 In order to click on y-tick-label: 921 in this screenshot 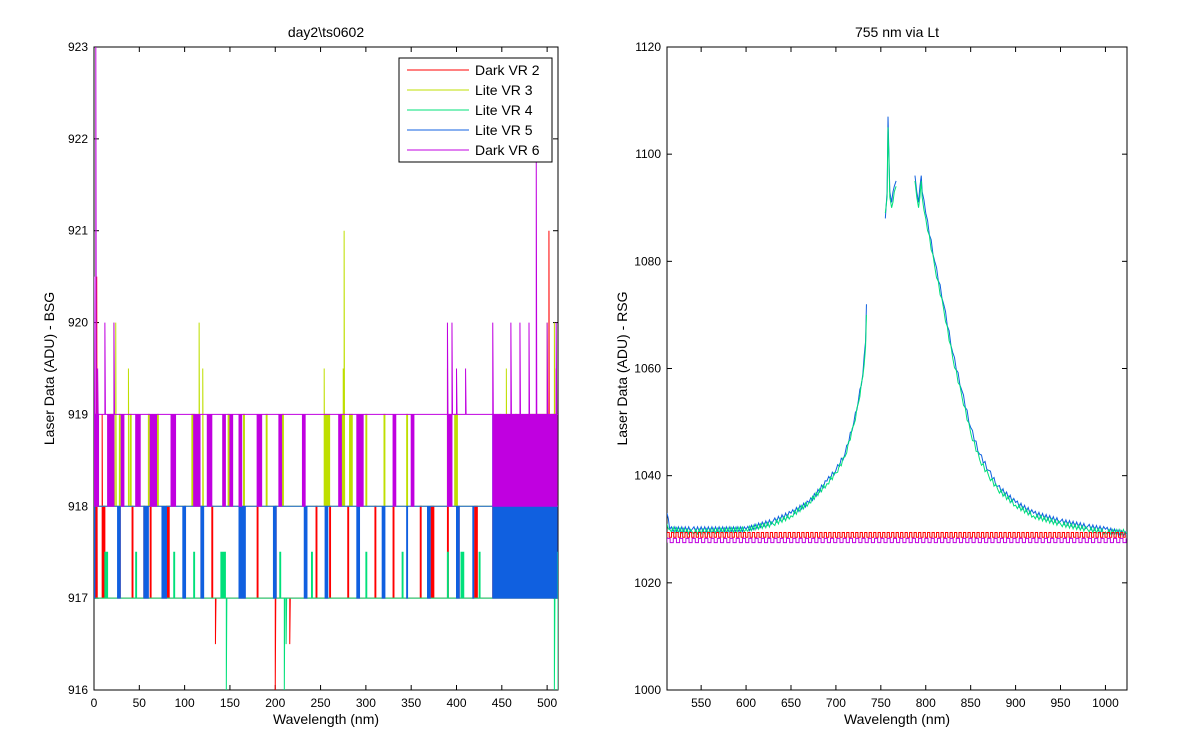, I will do `click(78, 231)`.